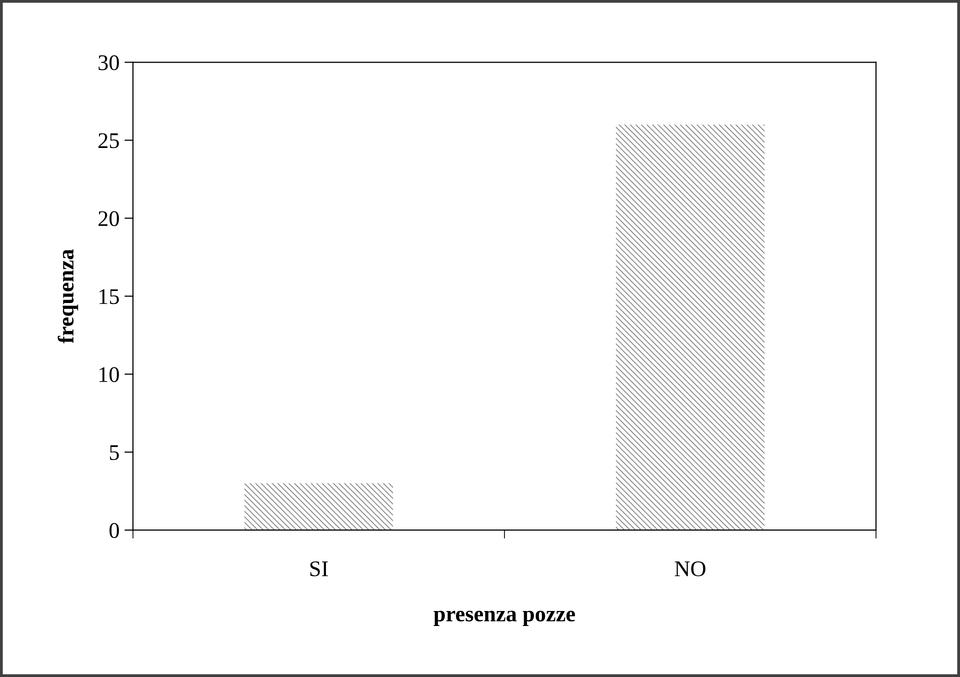 The image size is (960, 677). I want to click on y-tick-label: 30, so click(108, 62).